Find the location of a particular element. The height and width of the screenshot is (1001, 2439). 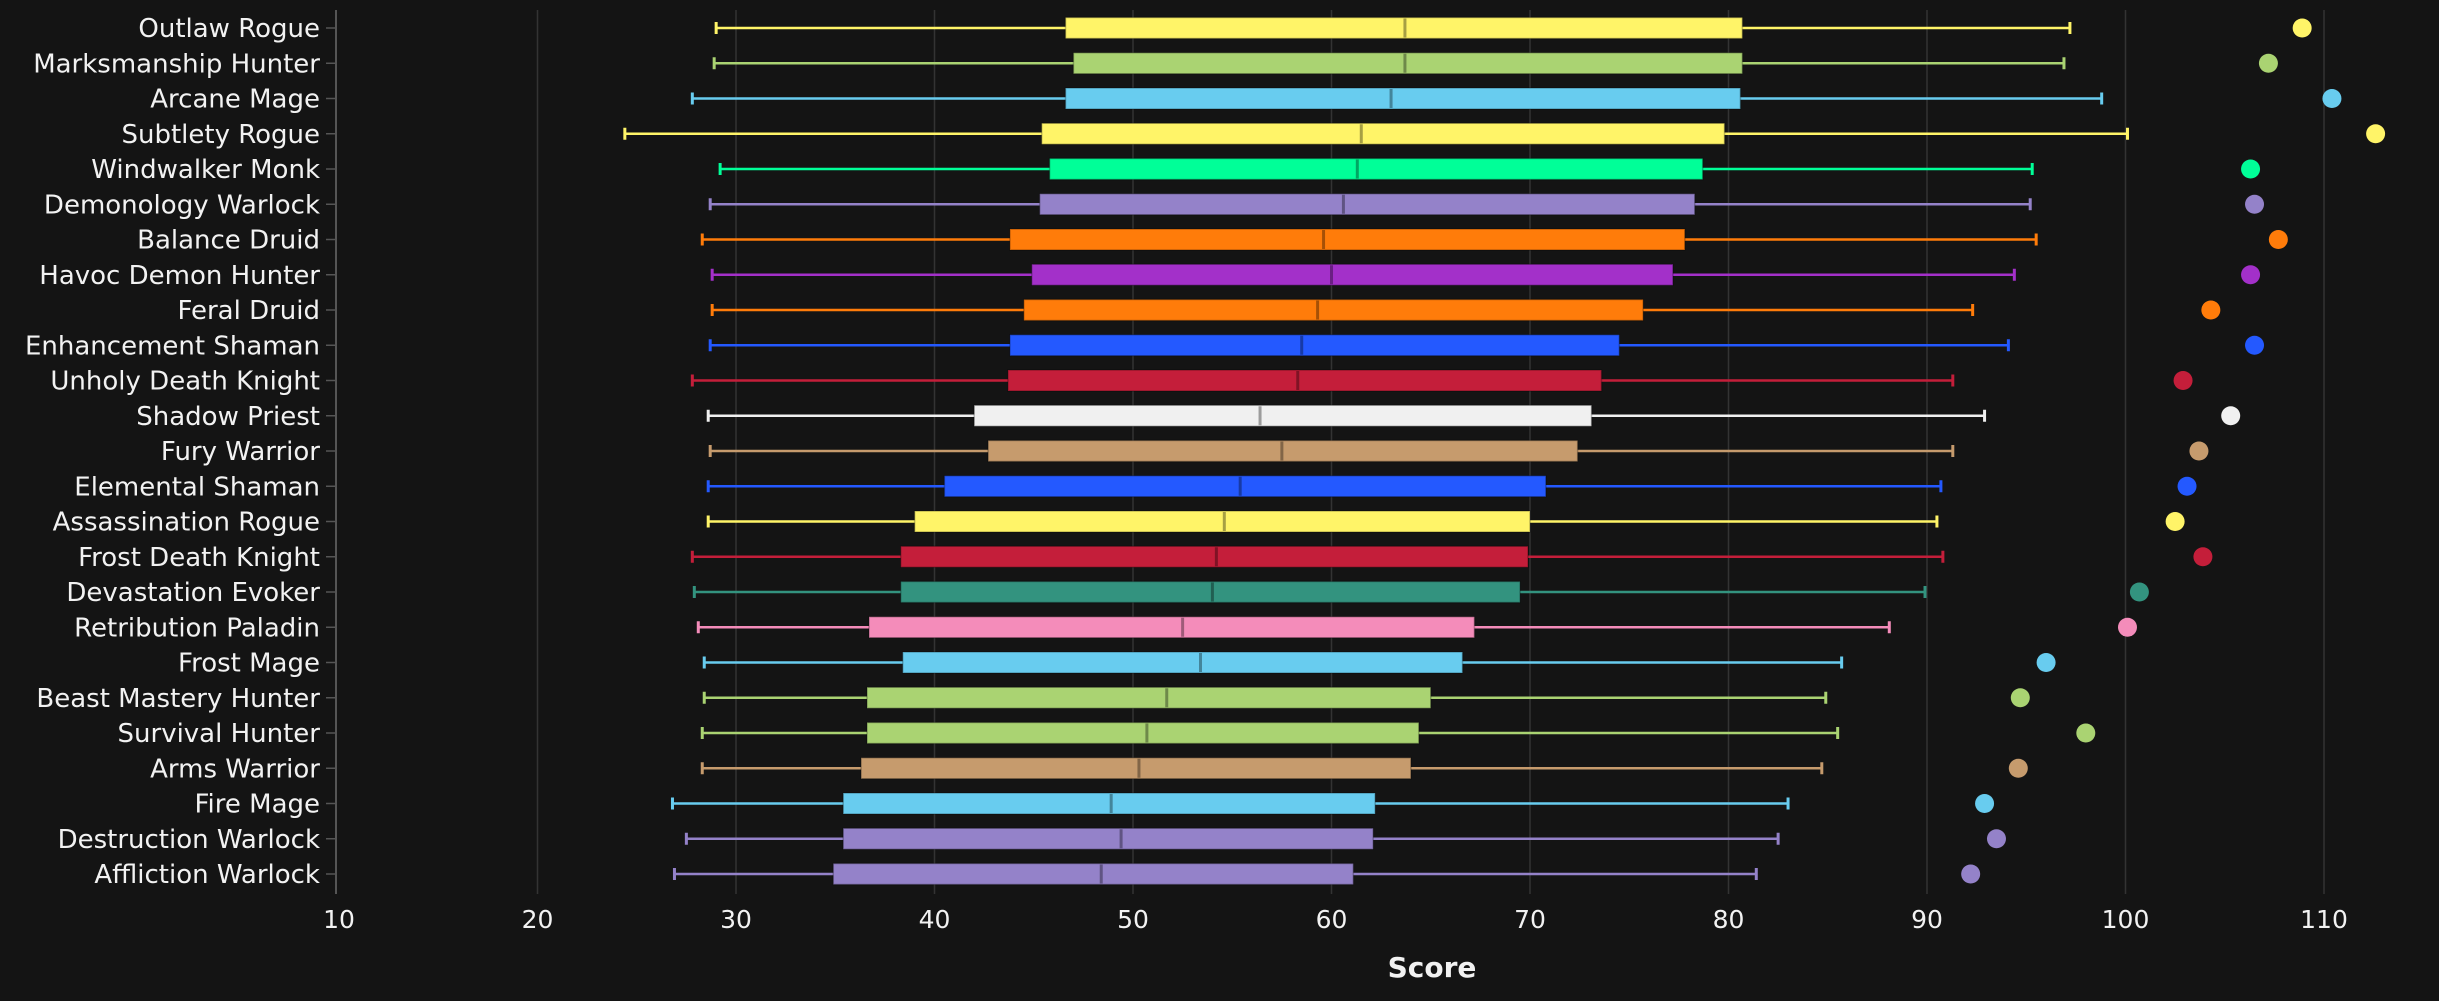

category-label: Enhancement Shaman is located at coordinates (172, 346).